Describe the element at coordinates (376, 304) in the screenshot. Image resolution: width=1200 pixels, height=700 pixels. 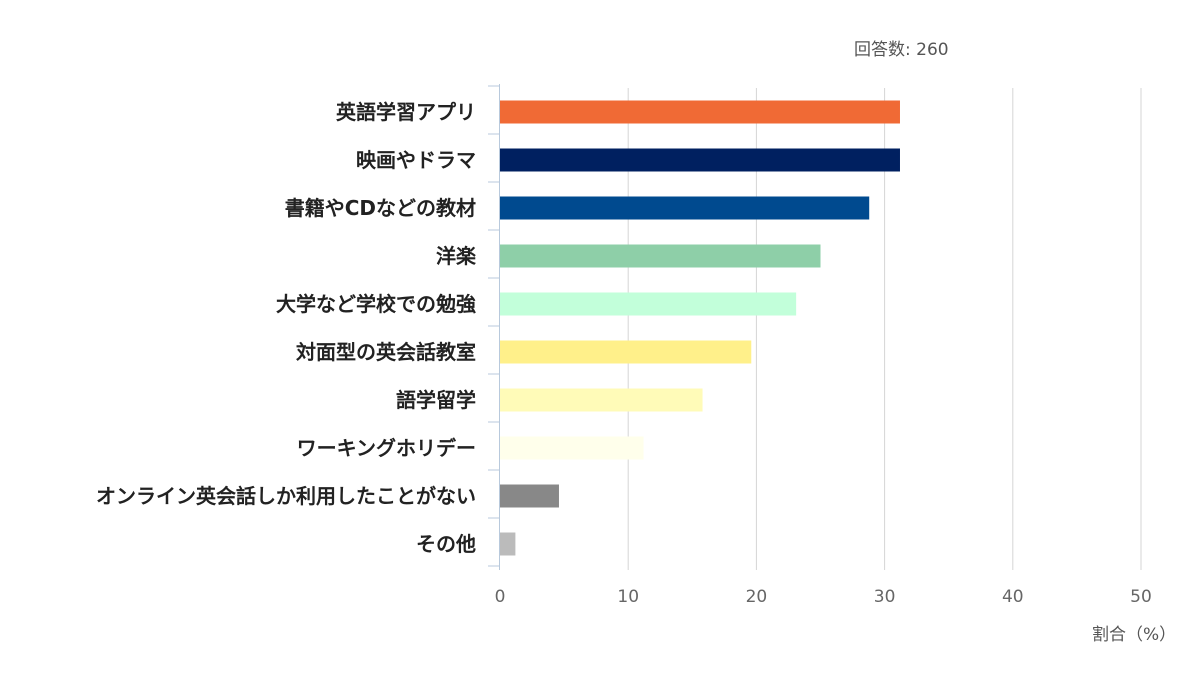
I see `category-label: 大学など学校での勉強` at that location.